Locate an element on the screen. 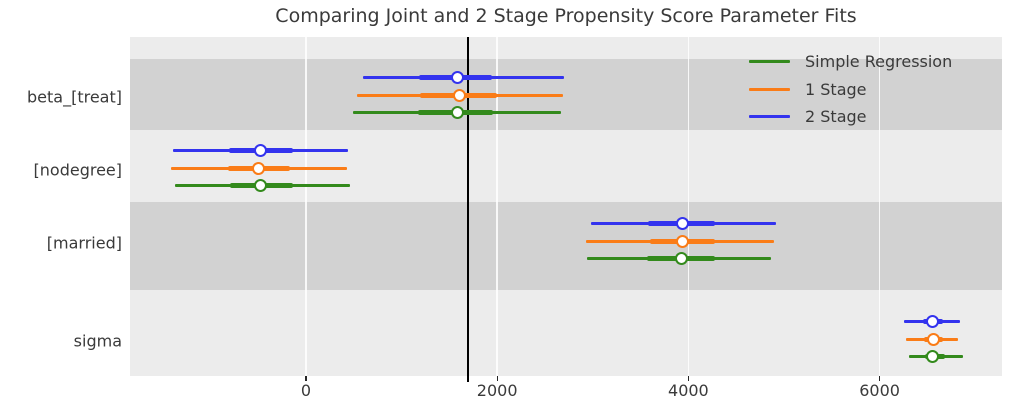 Image resolution: width=1011 pixels, height=411 pixels. legend-entry-2-stage: 2 Stage is located at coordinates (850, 117).